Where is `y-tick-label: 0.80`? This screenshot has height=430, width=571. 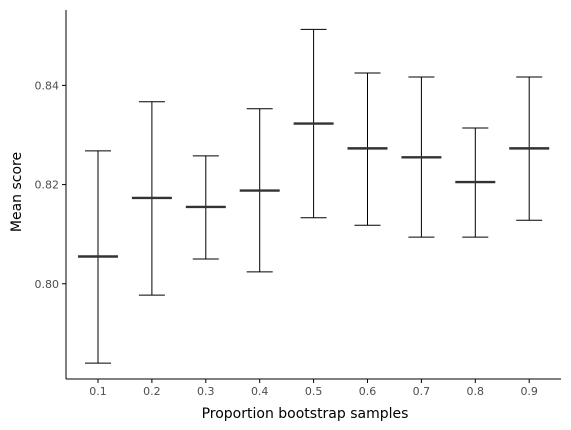
y-tick-label: 0.80 is located at coordinates (47, 284).